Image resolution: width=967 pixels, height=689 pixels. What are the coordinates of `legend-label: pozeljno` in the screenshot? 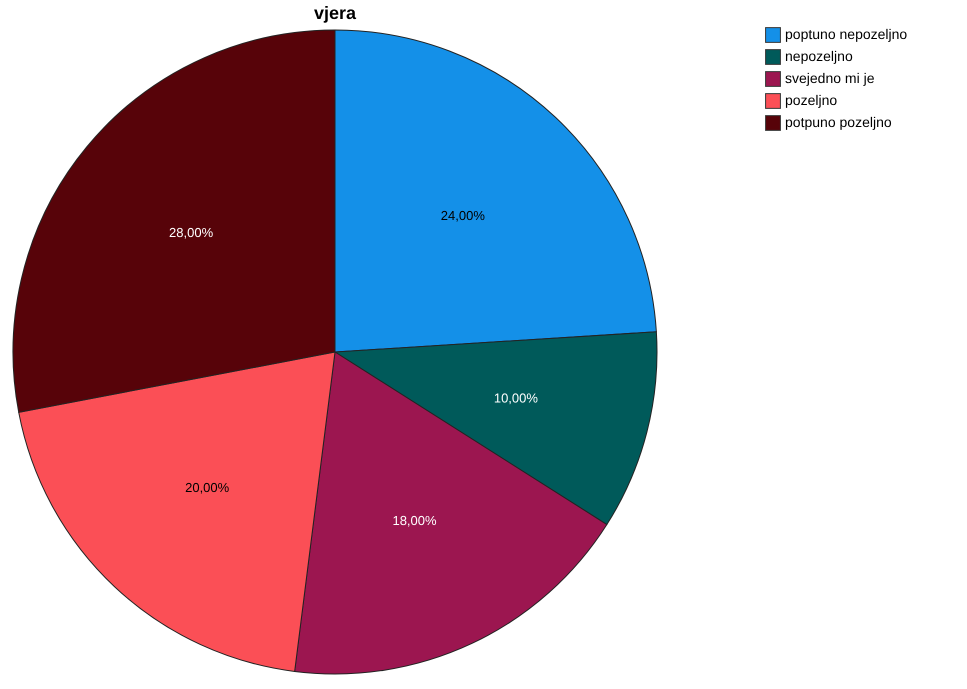 It's located at (811, 100).